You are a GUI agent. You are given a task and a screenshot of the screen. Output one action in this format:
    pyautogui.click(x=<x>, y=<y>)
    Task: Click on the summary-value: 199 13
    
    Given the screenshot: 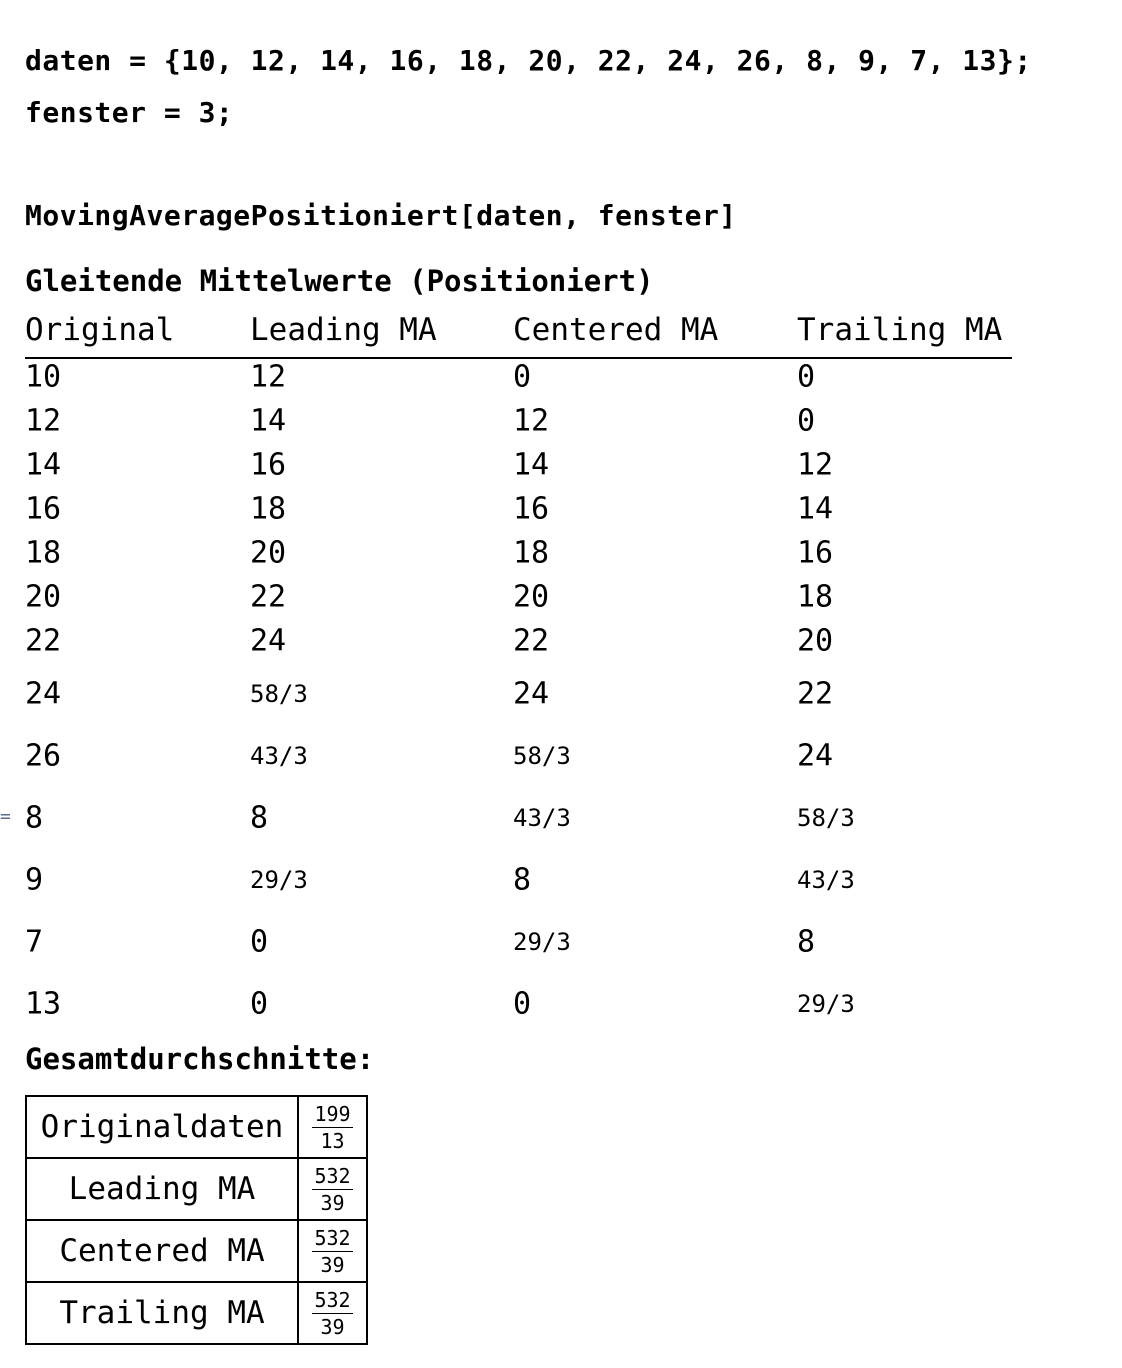 What is the action you would take?
    pyautogui.click(x=332, y=1127)
    